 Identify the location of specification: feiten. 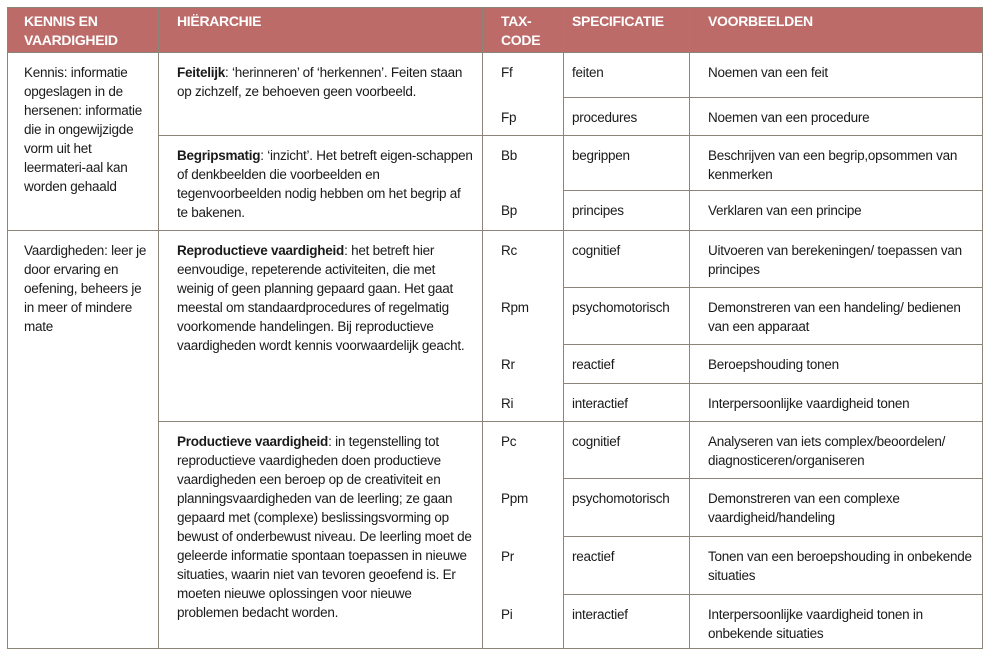
(626, 75).